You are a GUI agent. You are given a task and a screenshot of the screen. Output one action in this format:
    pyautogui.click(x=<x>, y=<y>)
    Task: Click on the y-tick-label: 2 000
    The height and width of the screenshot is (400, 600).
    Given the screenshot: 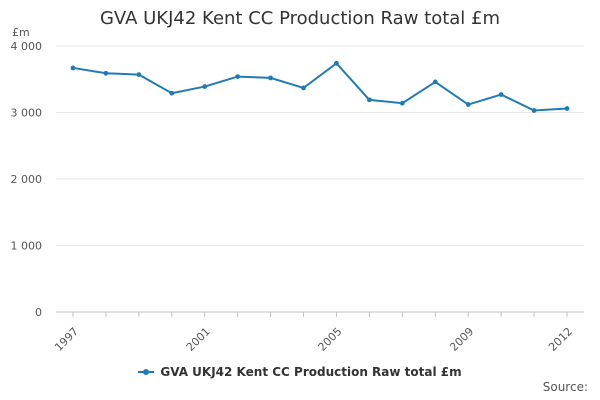 What is the action you would take?
    pyautogui.click(x=27, y=179)
    